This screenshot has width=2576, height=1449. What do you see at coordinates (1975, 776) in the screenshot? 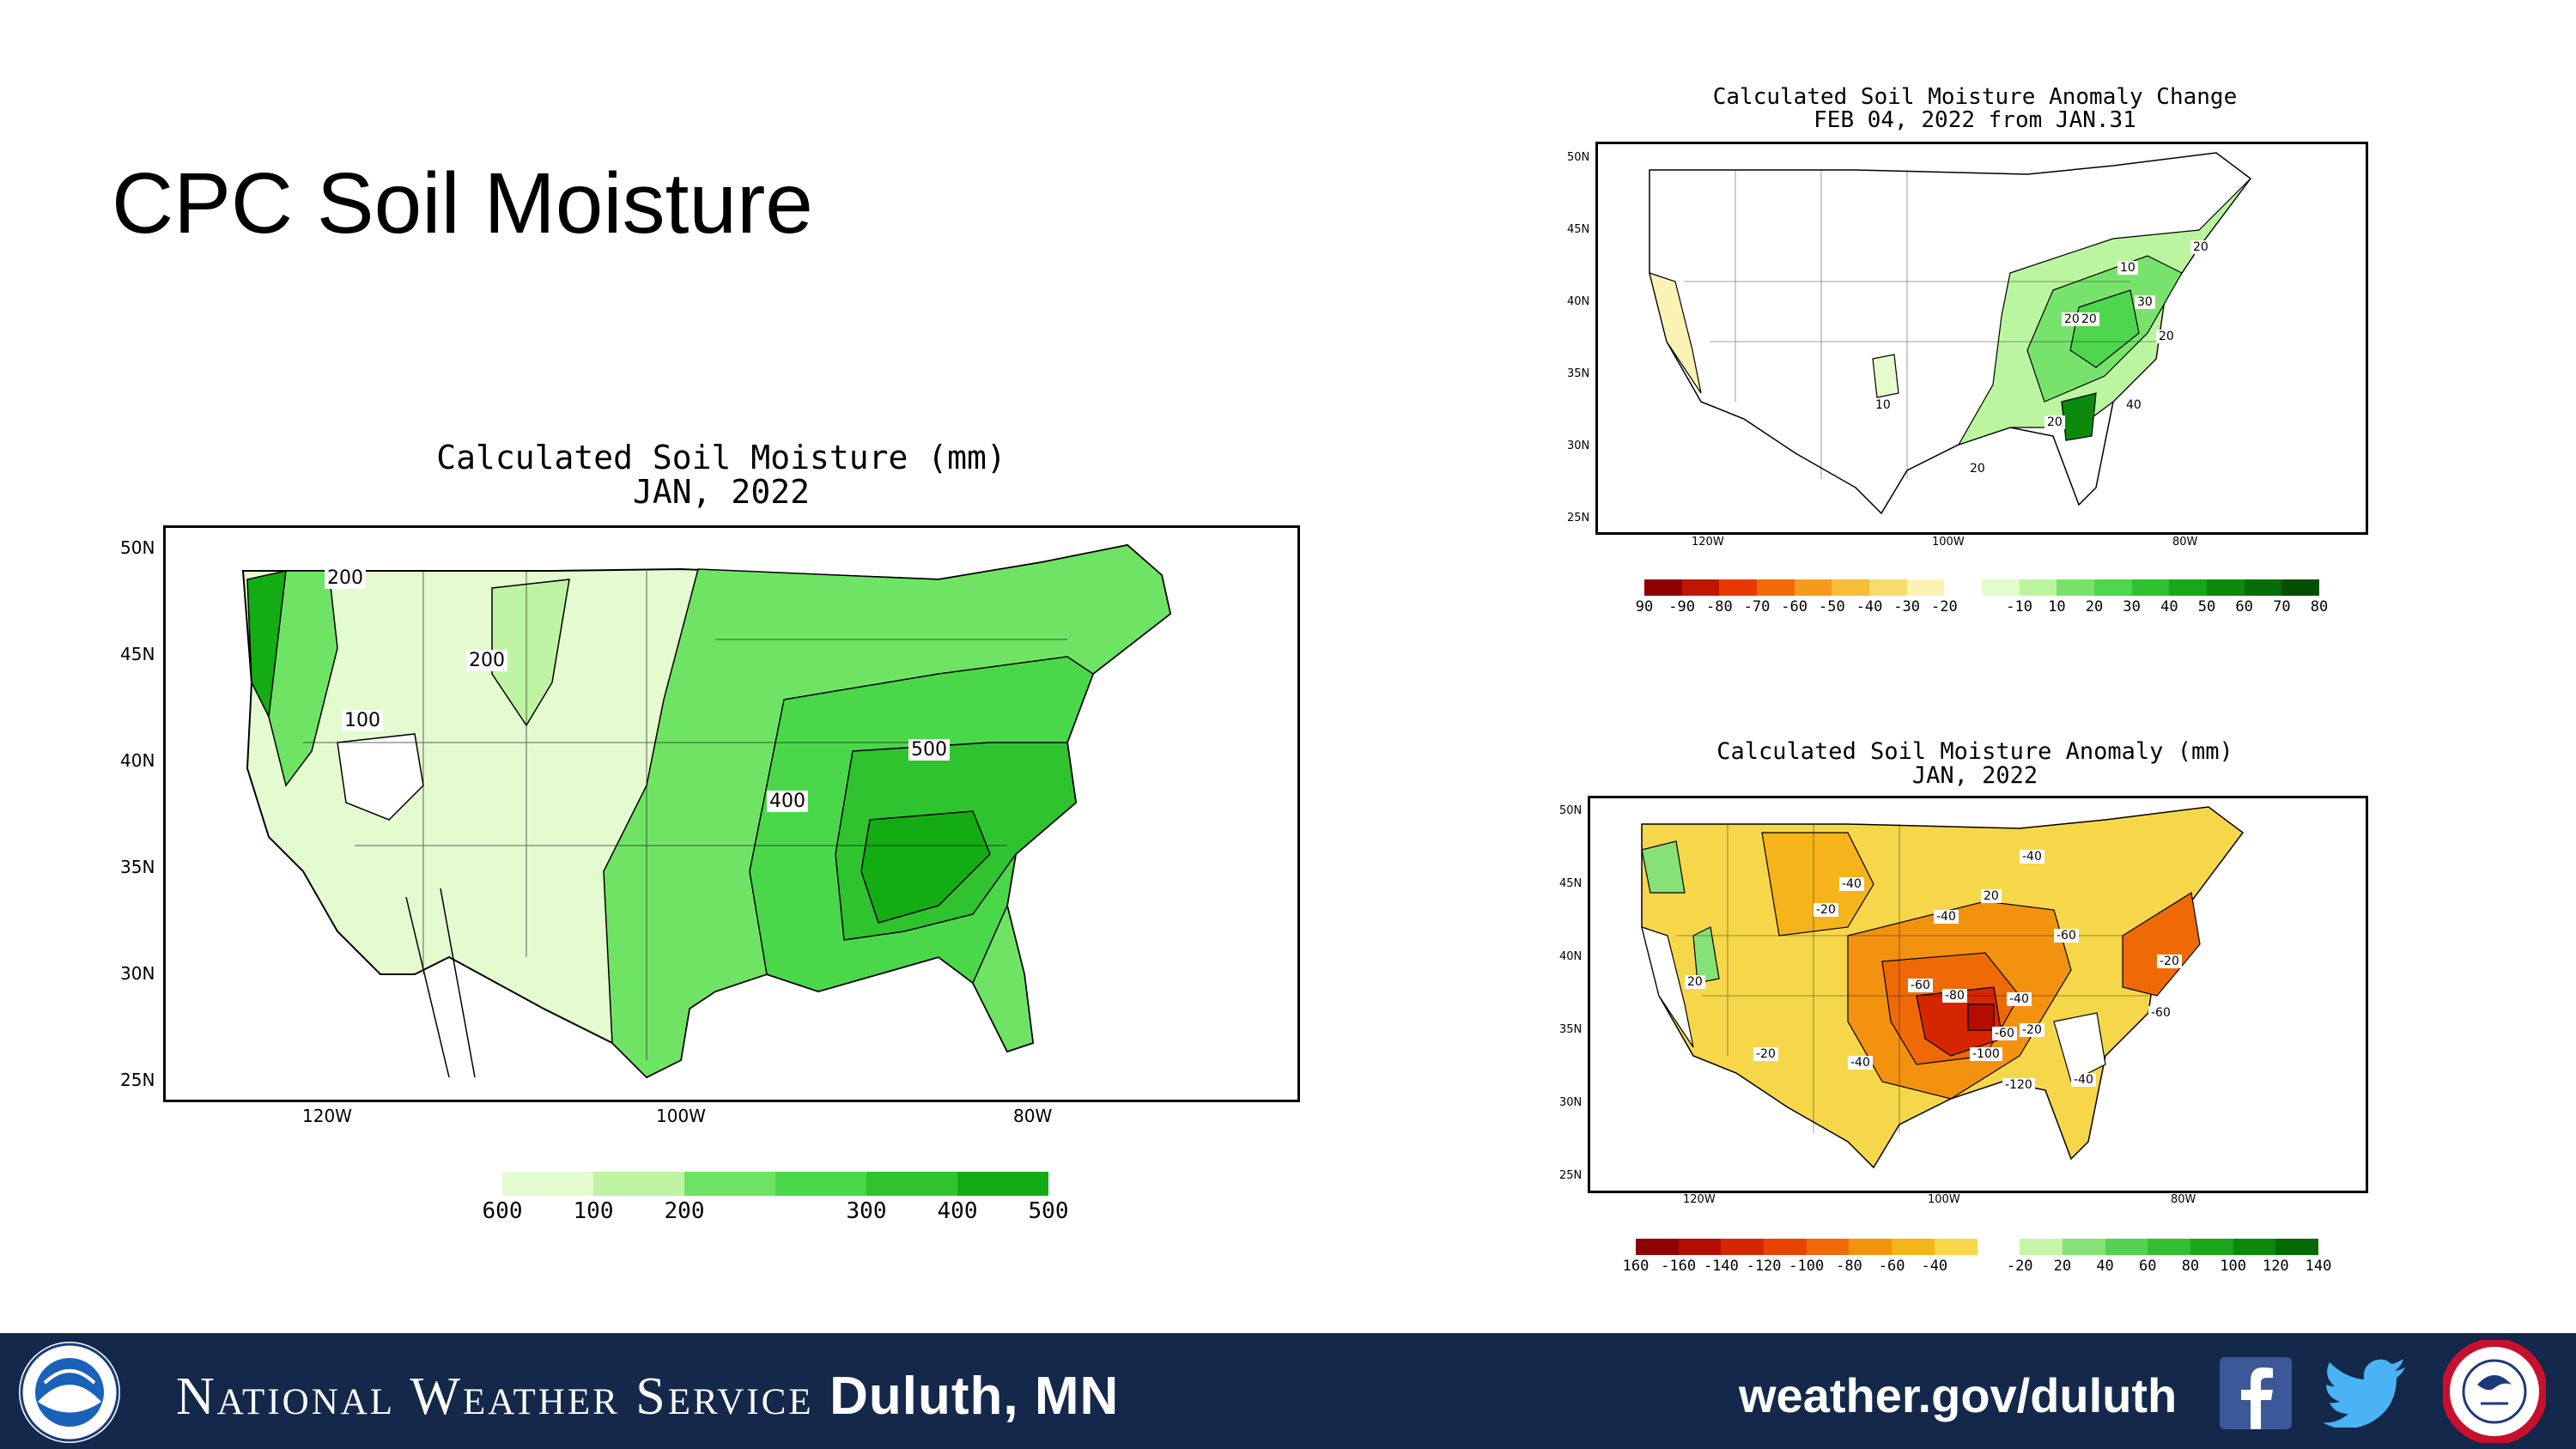
I see `anomaly-map-title-line2: JAN, 2022` at bounding box center [1975, 776].